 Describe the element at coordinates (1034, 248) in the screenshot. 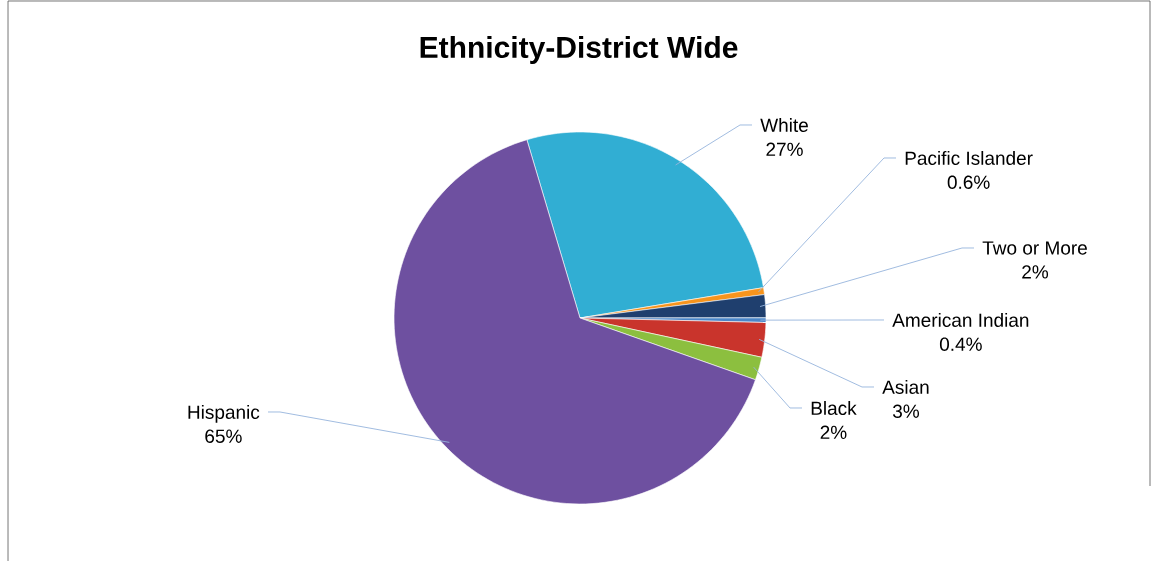

I see `slice-label: Two or More` at that location.